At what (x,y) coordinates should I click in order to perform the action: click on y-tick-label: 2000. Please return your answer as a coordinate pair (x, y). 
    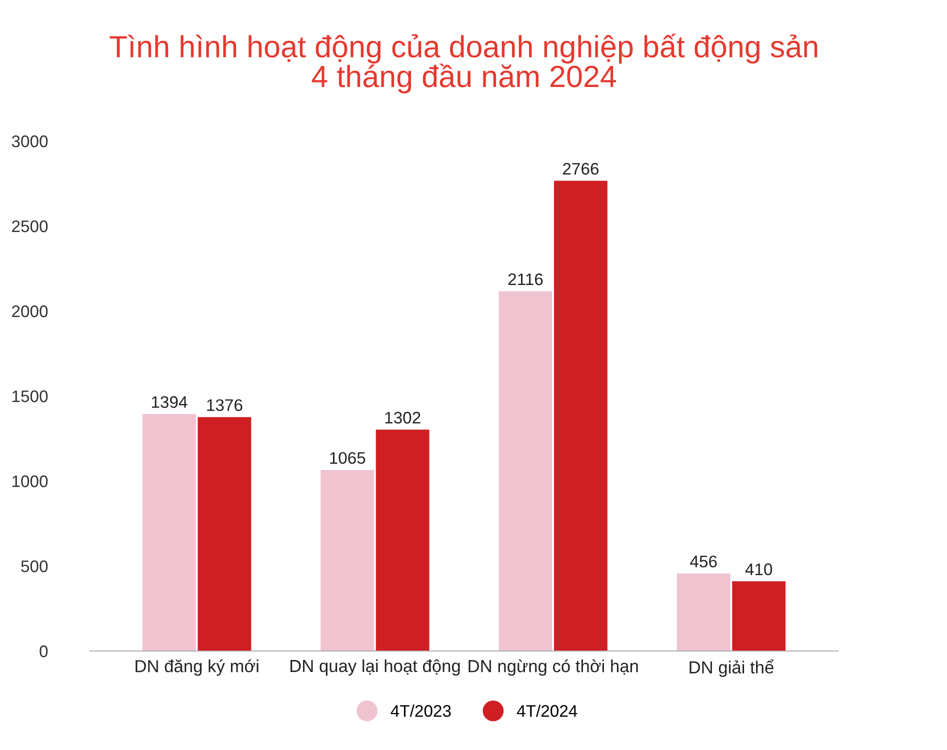
    Looking at the image, I should click on (30, 311).